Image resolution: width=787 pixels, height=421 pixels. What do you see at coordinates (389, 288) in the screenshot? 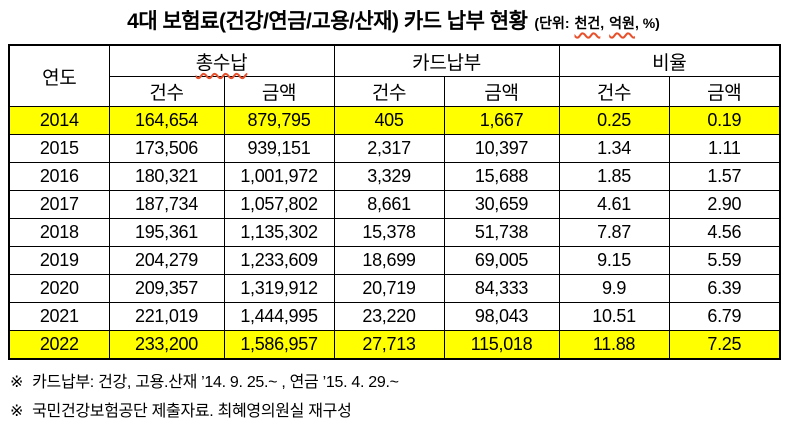
I see `card-count-cell: 20,719` at bounding box center [389, 288].